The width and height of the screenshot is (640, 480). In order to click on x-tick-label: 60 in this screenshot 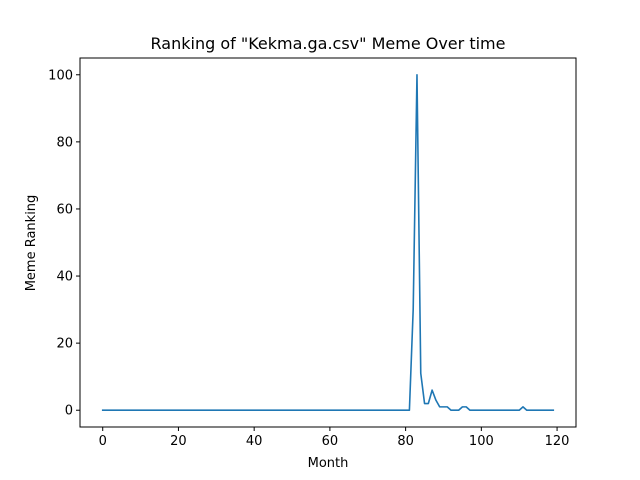, I will do `click(330, 441)`.